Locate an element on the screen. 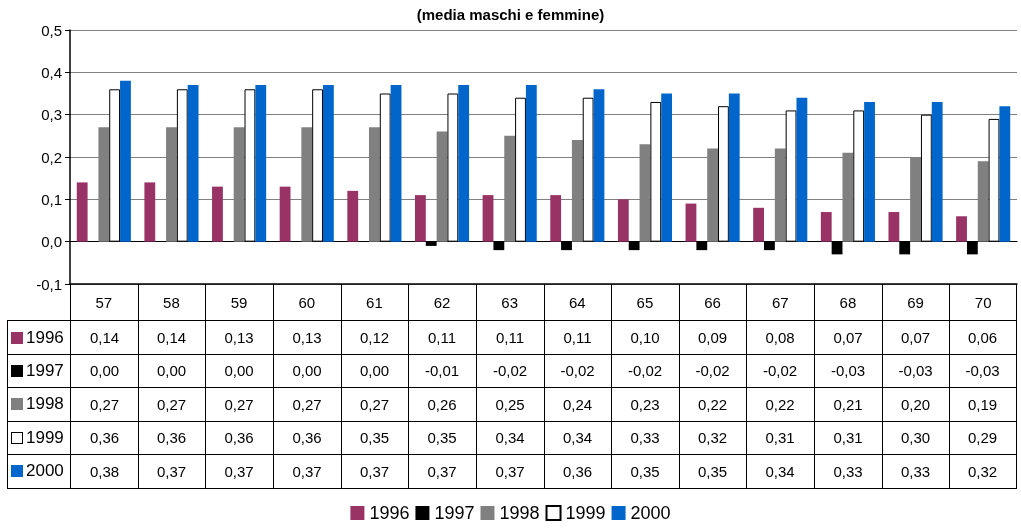  y-tick-label: 0,4 is located at coordinates (51, 72).